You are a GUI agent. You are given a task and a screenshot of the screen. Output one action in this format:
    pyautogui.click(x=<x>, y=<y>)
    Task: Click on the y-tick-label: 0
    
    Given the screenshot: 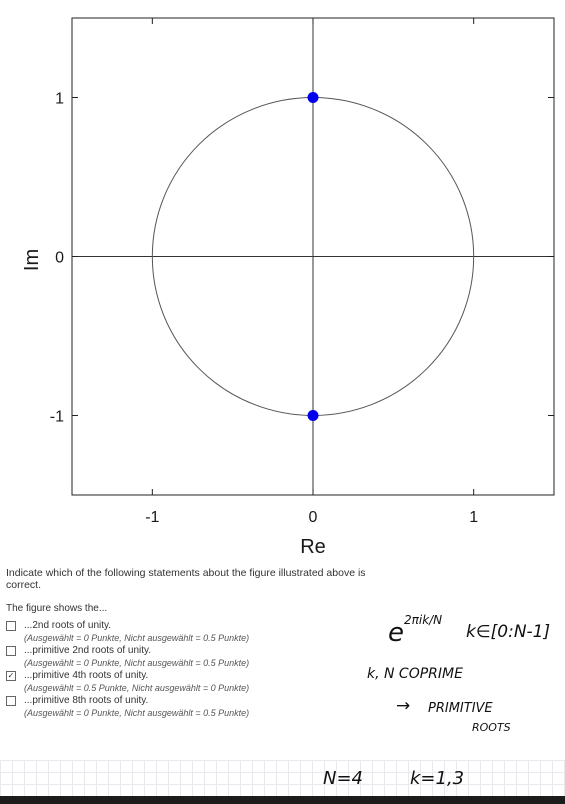 What is the action you would take?
    pyautogui.click(x=59, y=258)
    